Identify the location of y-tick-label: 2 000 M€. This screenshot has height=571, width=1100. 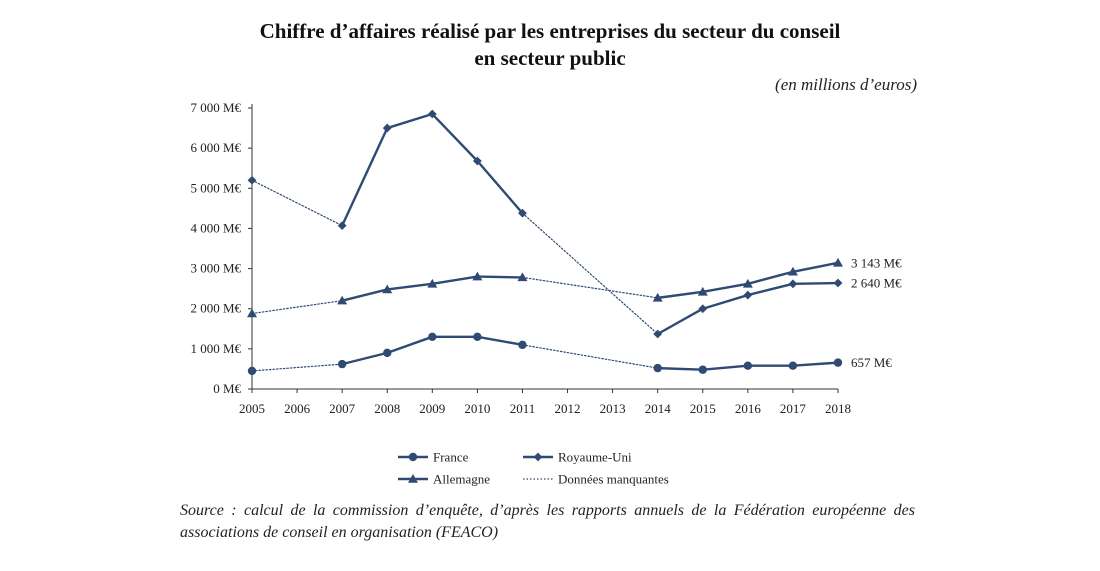
(215, 308).